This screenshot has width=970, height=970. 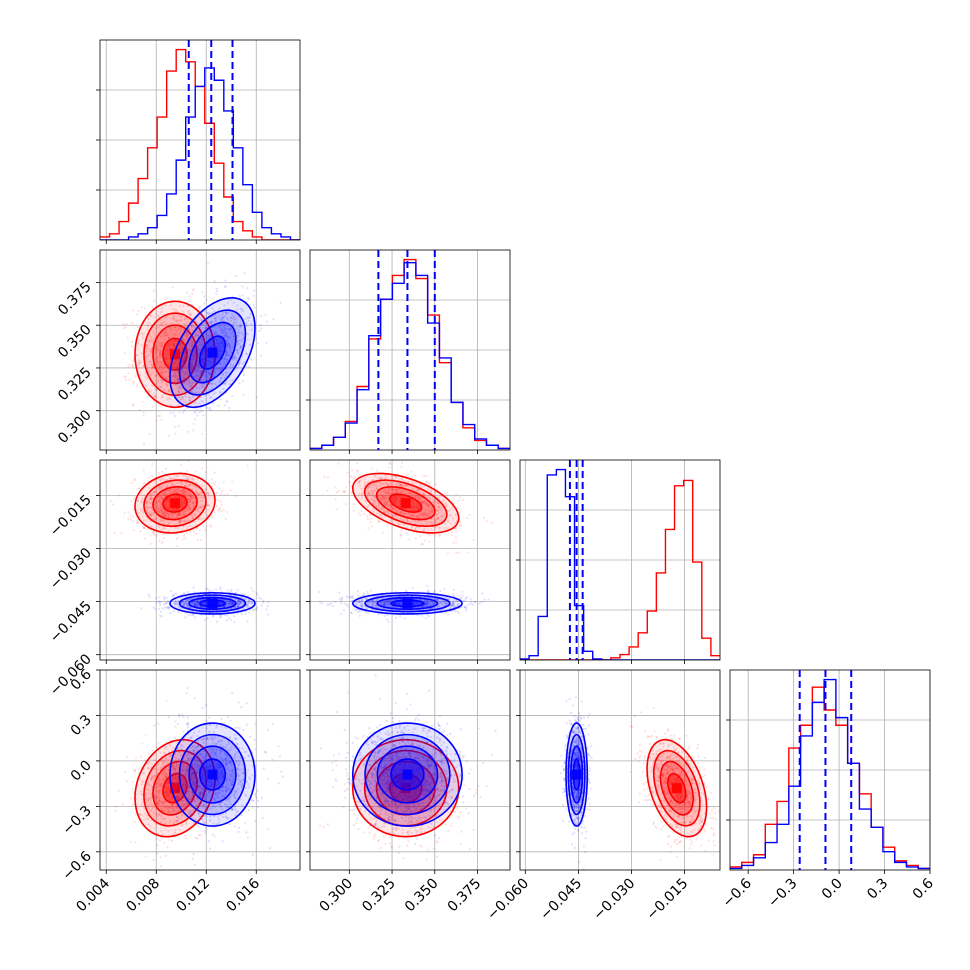 What do you see at coordinates (410, 350) in the screenshot?
I see `panel-content` at bounding box center [410, 350].